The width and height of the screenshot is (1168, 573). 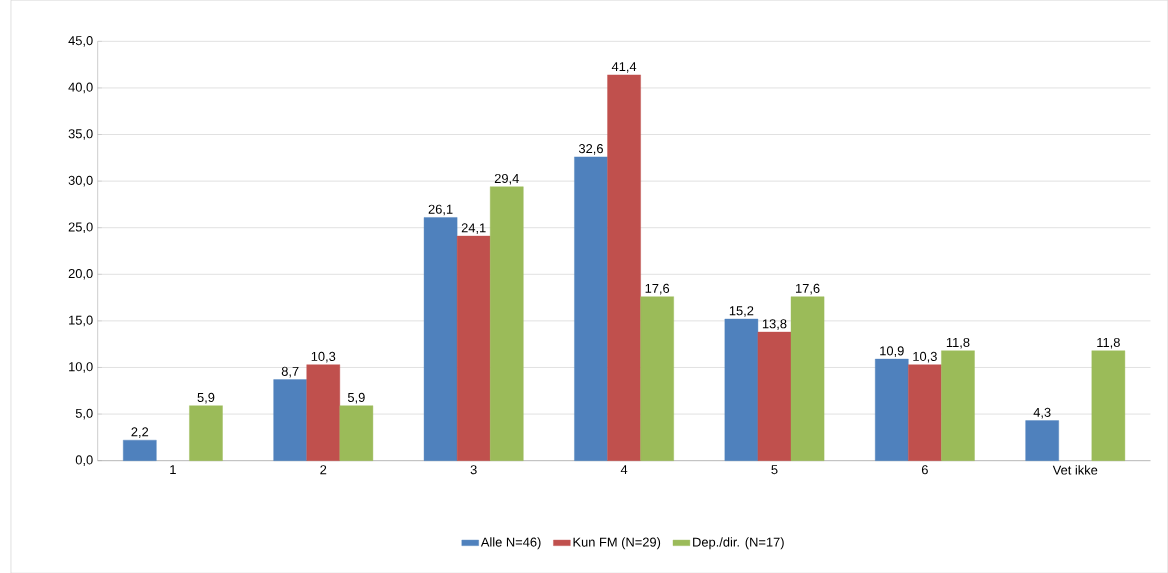 What do you see at coordinates (590, 149) in the screenshot?
I see `data-label: 32,6` at bounding box center [590, 149].